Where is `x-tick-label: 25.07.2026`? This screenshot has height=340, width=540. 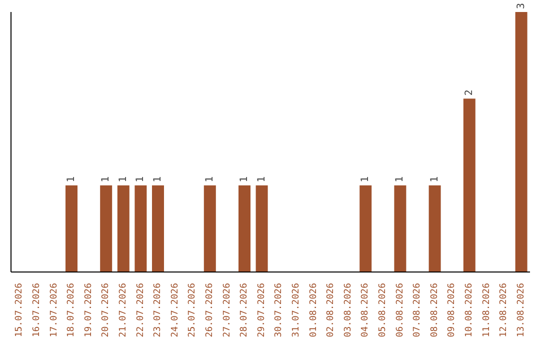 x-tick-label: 25.07.2026 is located at coordinates (193, 310).